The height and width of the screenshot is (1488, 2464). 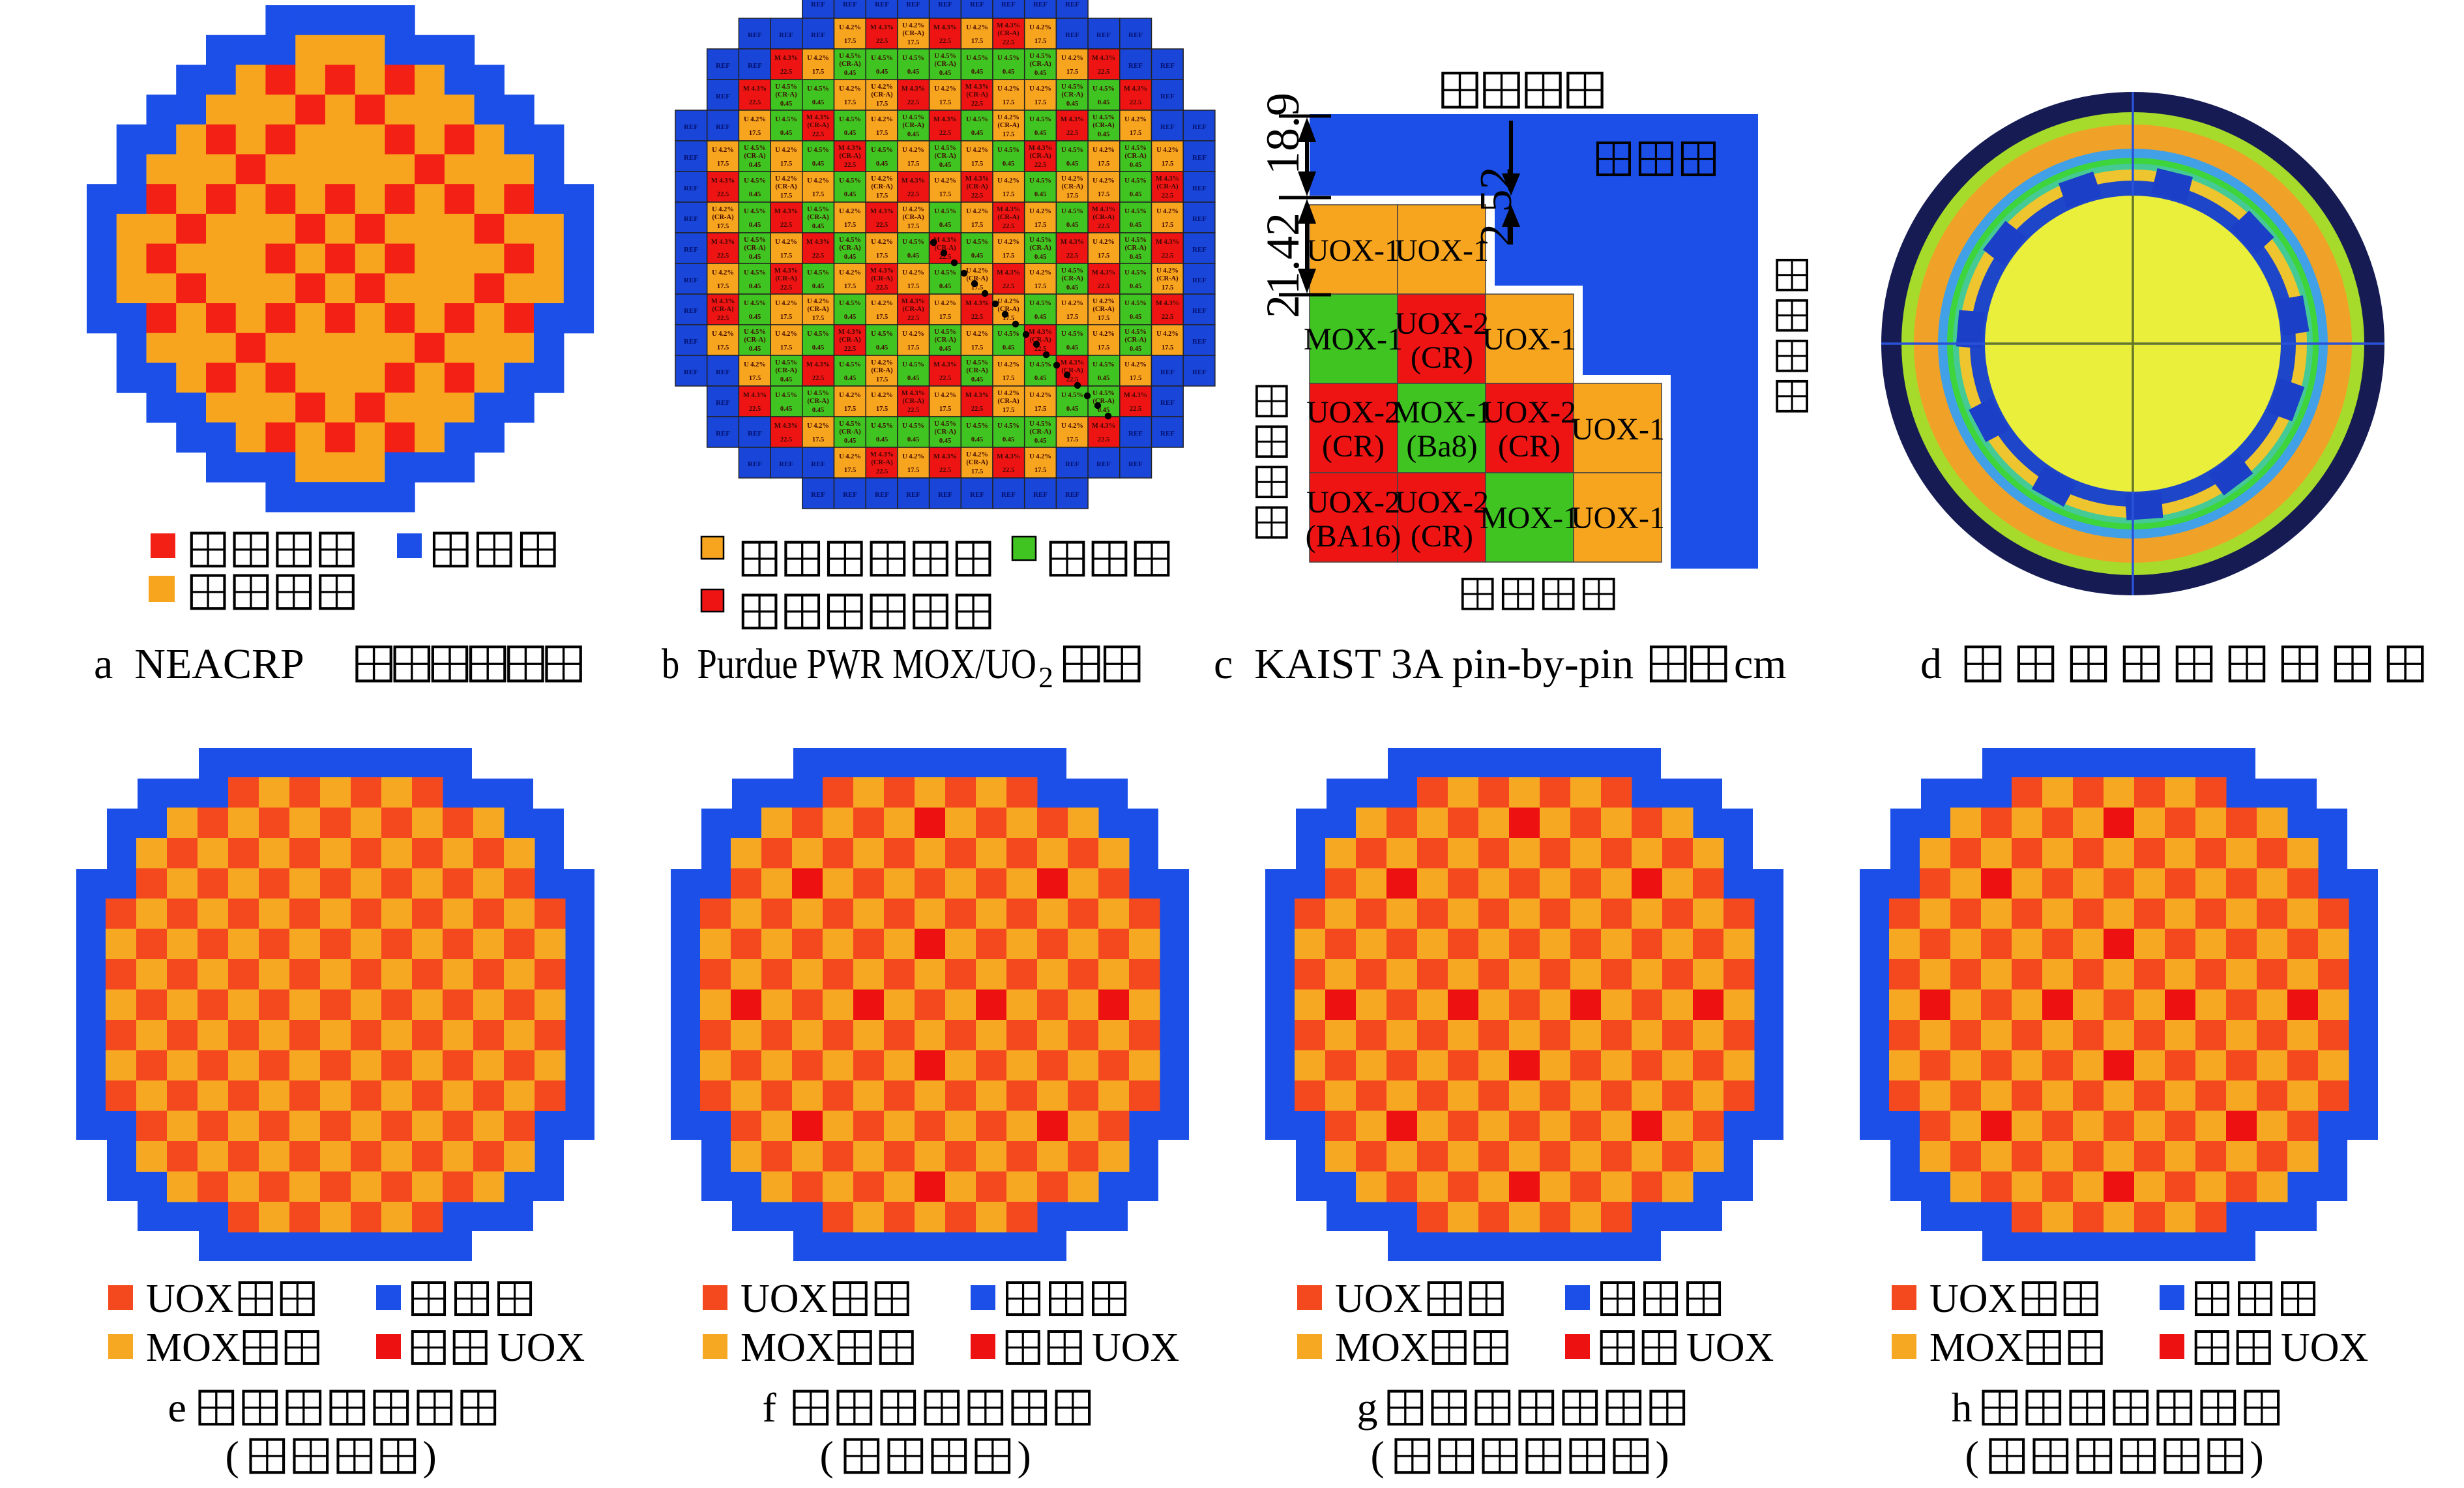 What do you see at coordinates (1383, 1348) in the screenshot?
I see `svg-text: MOX` at bounding box center [1383, 1348].